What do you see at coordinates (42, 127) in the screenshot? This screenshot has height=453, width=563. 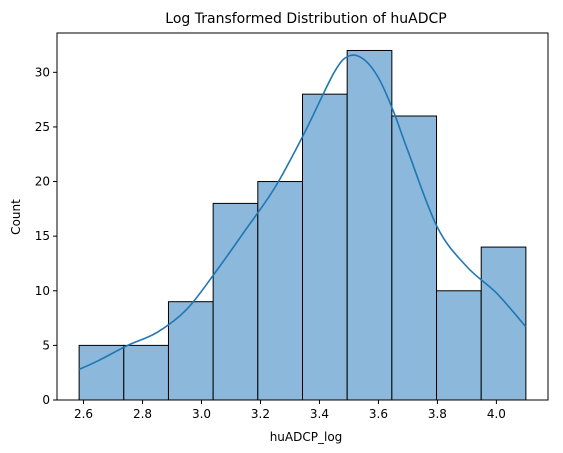 I see `y-tick-label: 25` at bounding box center [42, 127].